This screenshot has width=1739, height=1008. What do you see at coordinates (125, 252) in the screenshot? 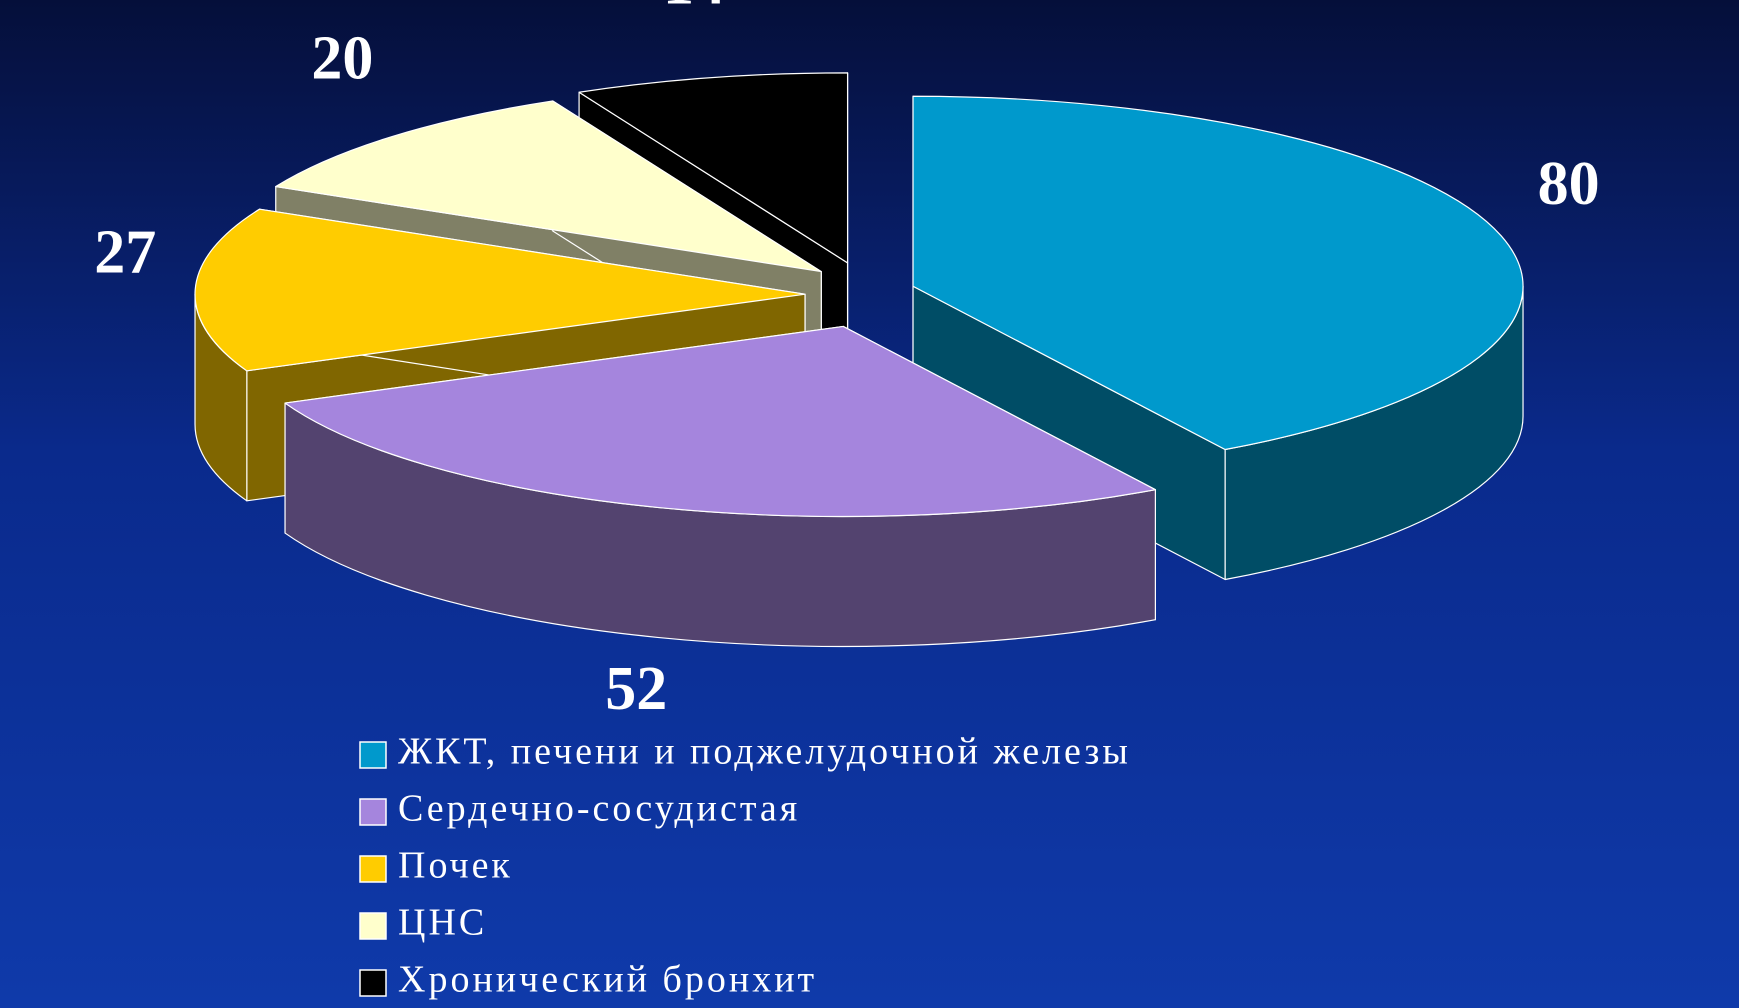
I see `value-label: 27` at bounding box center [125, 252].